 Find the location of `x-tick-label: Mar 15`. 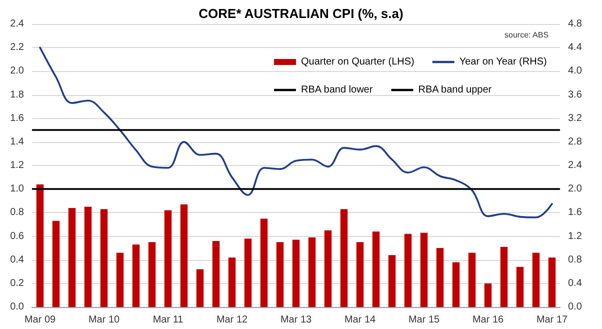

x-tick-label: Mar 15 is located at coordinates (424, 320).